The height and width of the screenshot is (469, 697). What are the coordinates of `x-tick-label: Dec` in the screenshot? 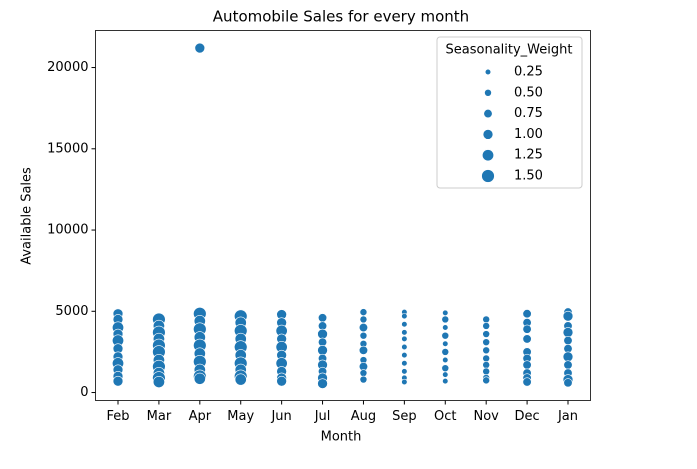 It's located at (527, 416).